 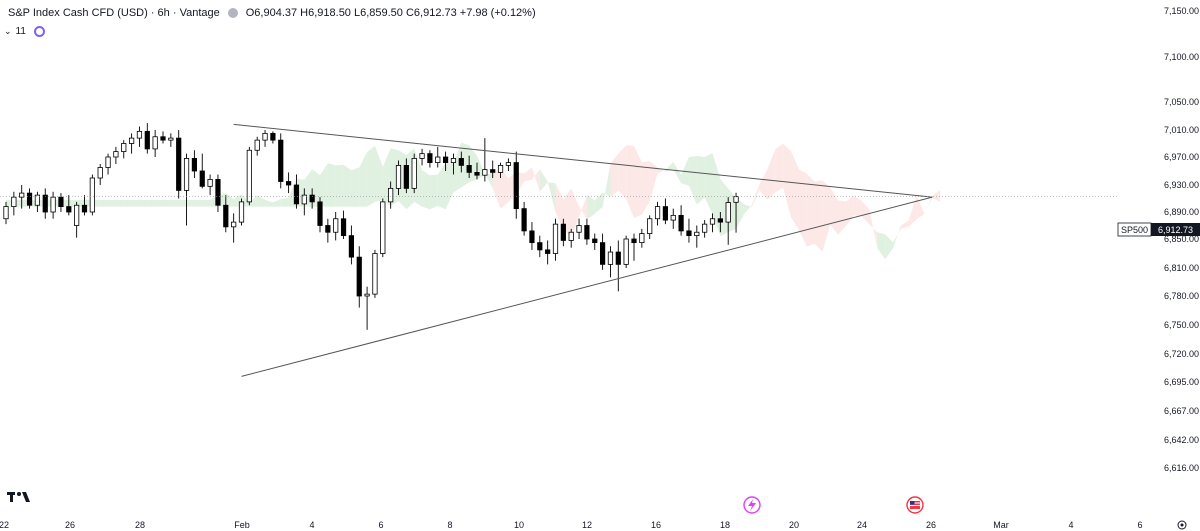 What do you see at coordinates (1139, 525) in the screenshot?
I see `x-tick-label: 6` at bounding box center [1139, 525].